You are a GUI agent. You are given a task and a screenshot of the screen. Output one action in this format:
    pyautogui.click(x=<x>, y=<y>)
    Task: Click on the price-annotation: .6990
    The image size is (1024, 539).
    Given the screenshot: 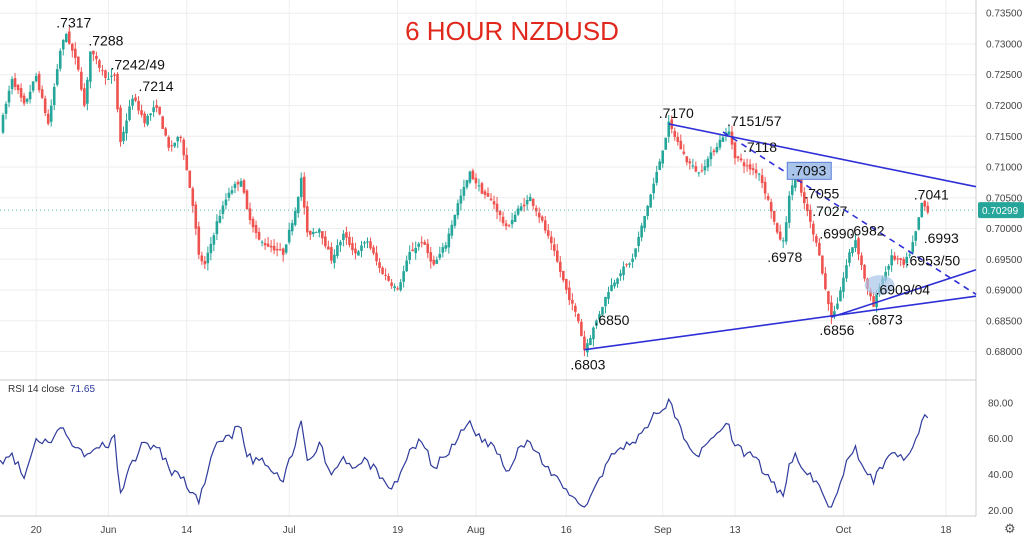 What is the action you would take?
    pyautogui.click(x=836, y=234)
    